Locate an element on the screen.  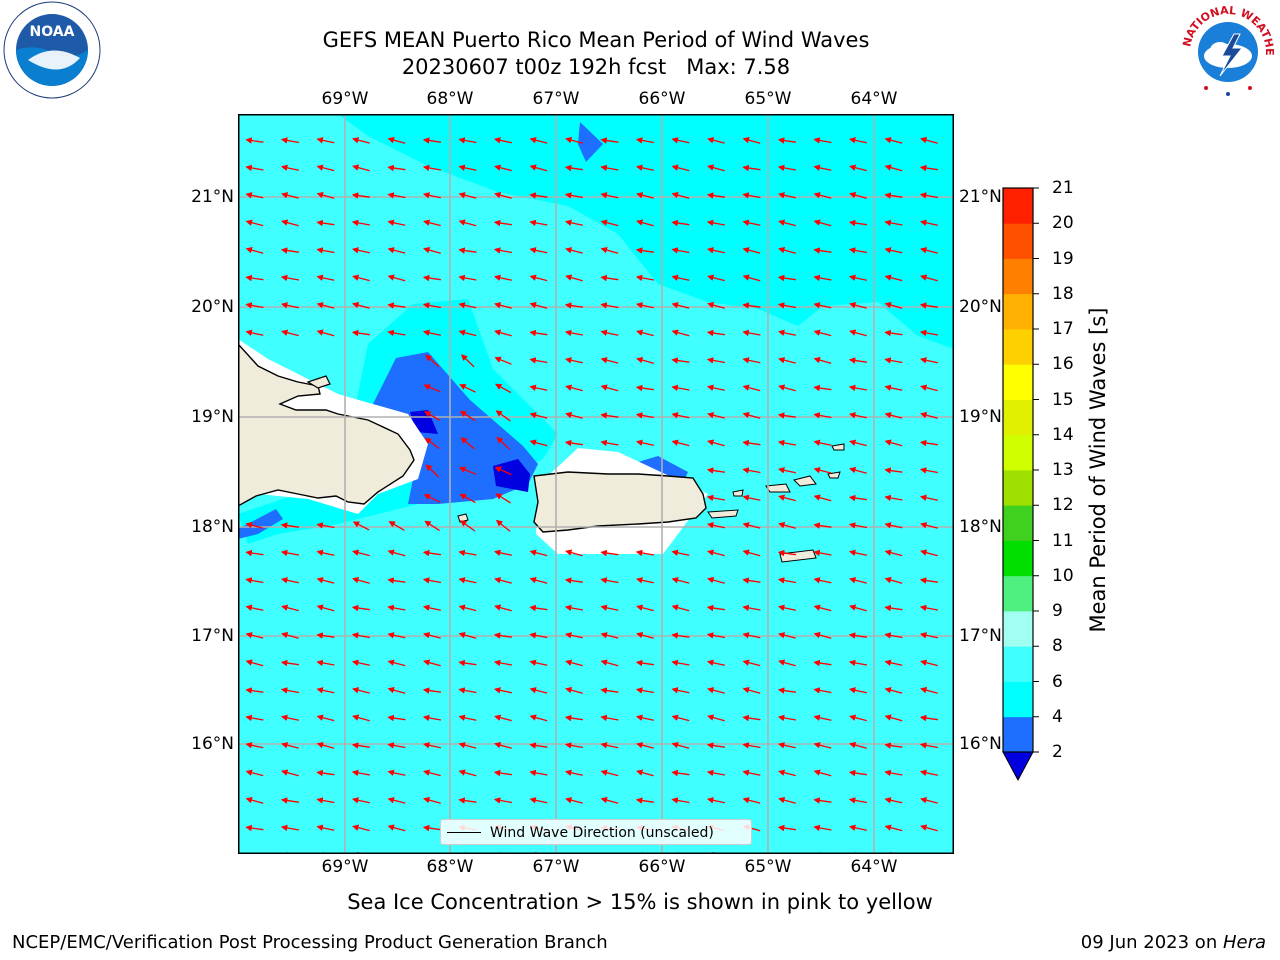
map-legend: Wind Wave Direction (unscaled) is located at coordinates (596, 832).